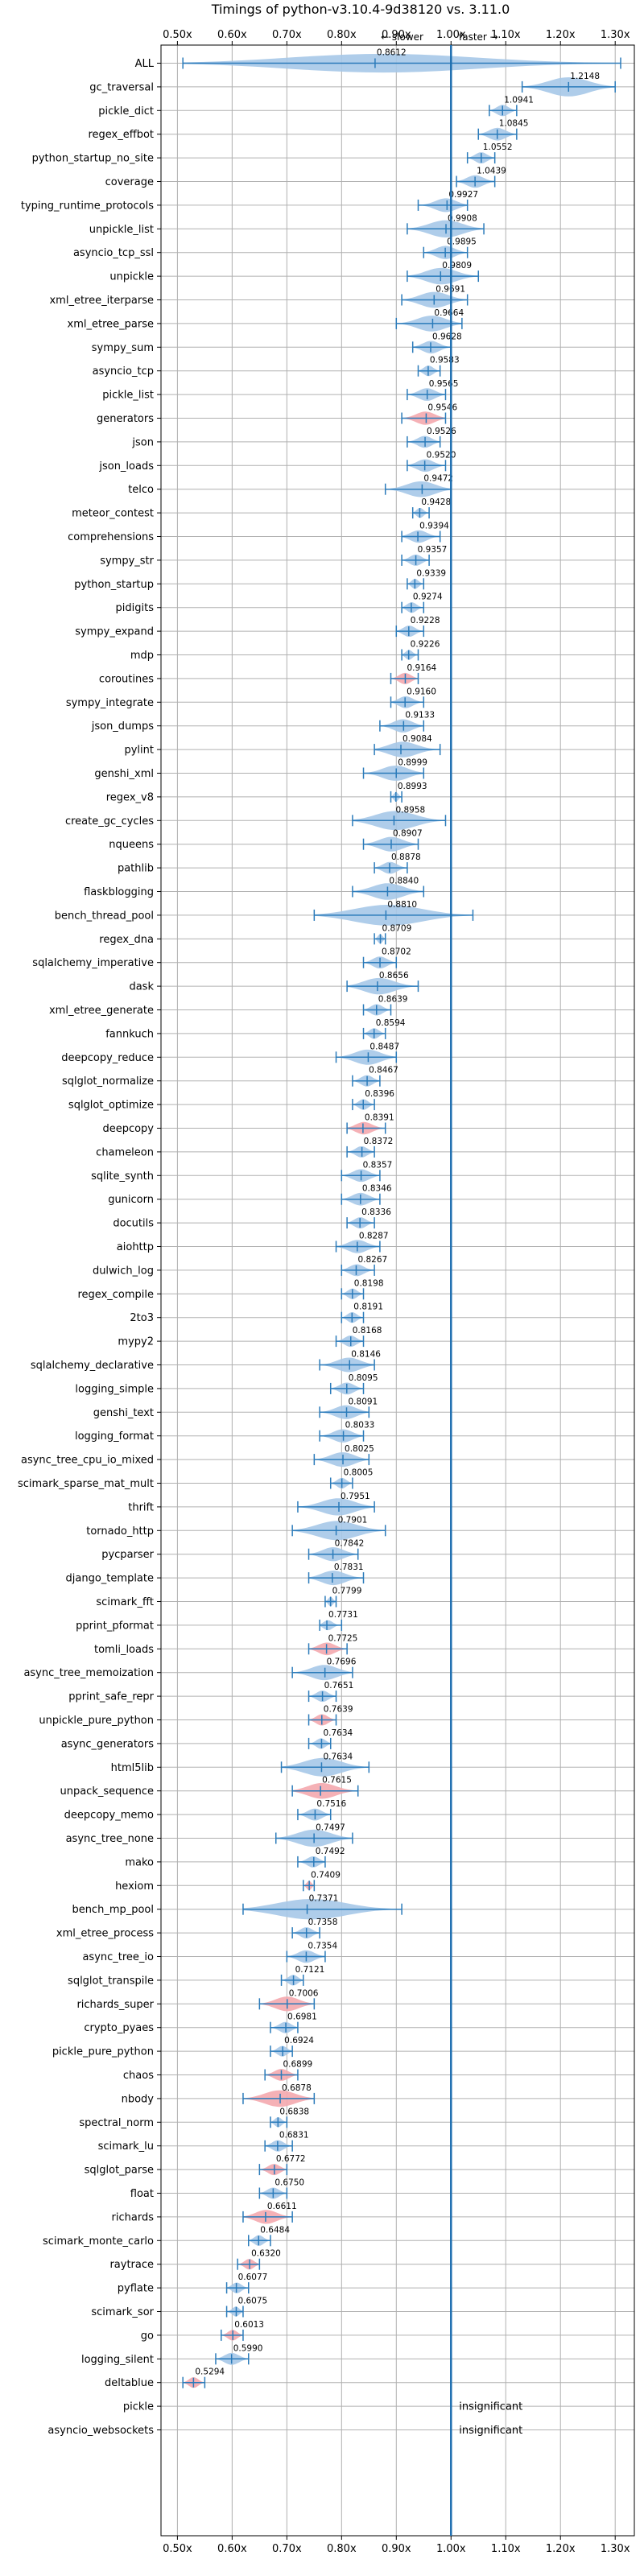 This screenshot has height=2576, width=644. Describe the element at coordinates (138, 2407) in the screenshot. I see `benchmark-label: pickle` at that location.